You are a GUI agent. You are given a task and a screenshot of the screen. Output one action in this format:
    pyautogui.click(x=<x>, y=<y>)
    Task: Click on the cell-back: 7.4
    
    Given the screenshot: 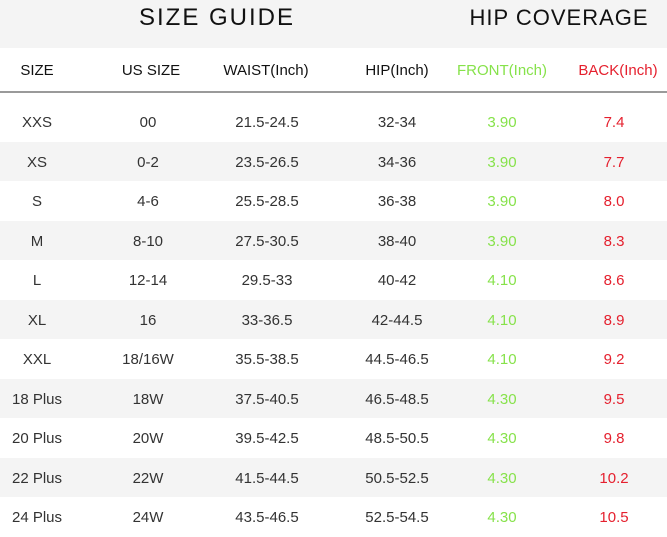 What is the action you would take?
    pyautogui.click(x=614, y=122)
    